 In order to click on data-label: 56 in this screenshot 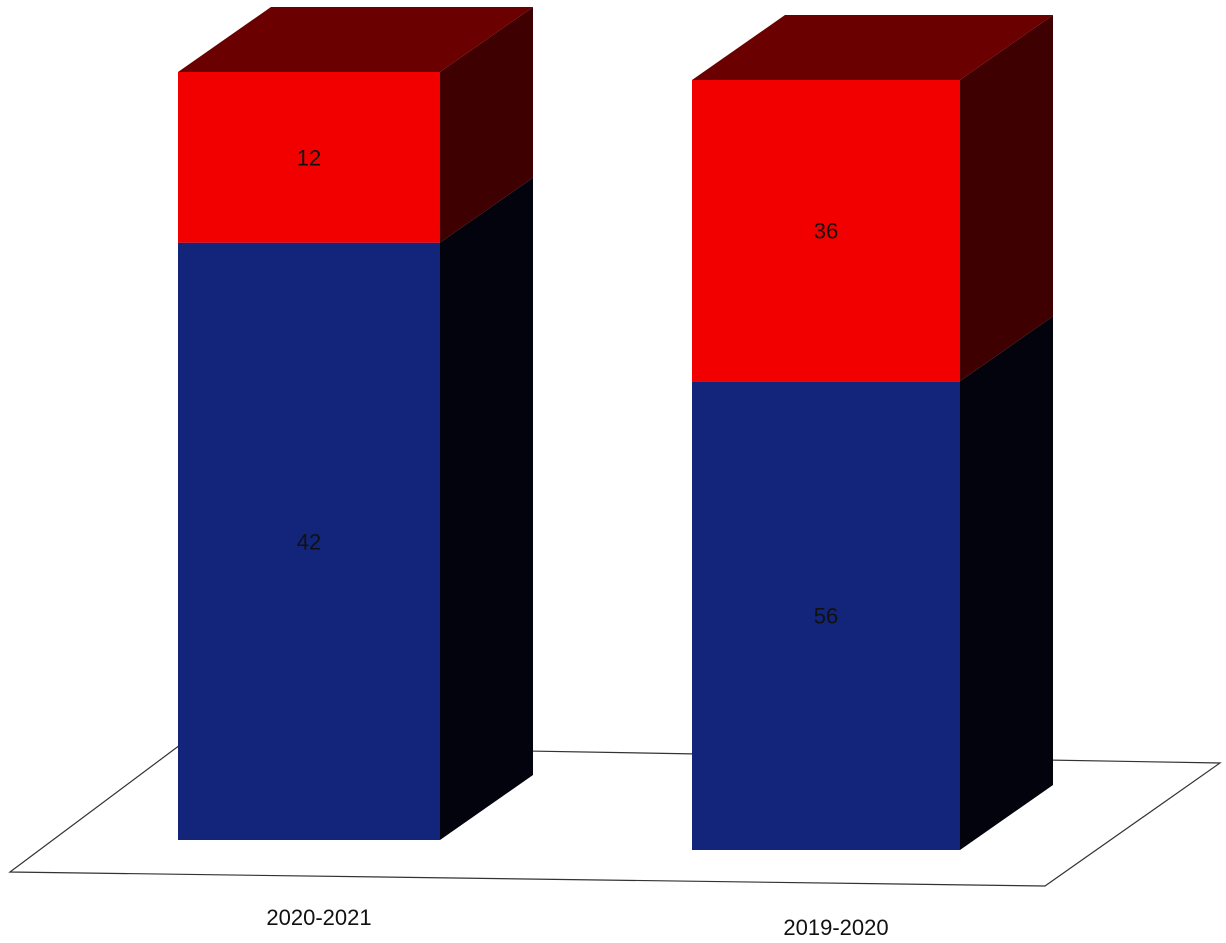, I will do `click(826, 616)`.